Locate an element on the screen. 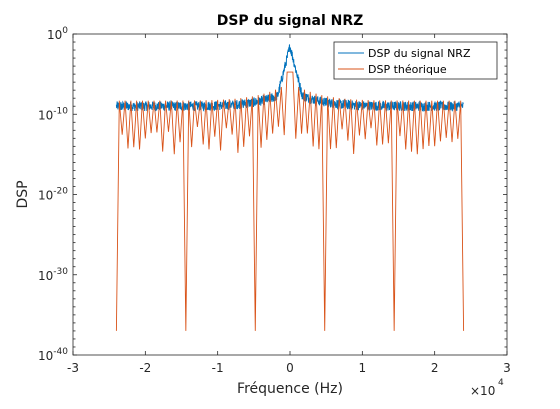 This screenshot has height=409, width=560. y-tick-label: 10-40 is located at coordinates (53, 355).